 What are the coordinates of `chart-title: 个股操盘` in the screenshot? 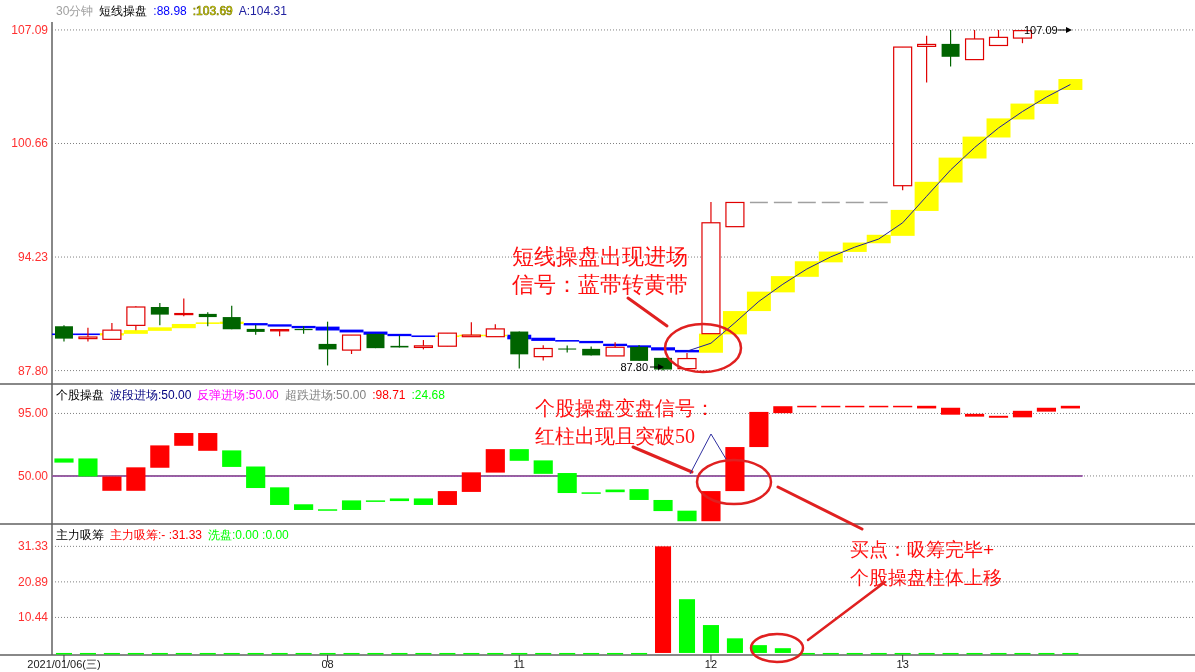 It's located at (80, 395).